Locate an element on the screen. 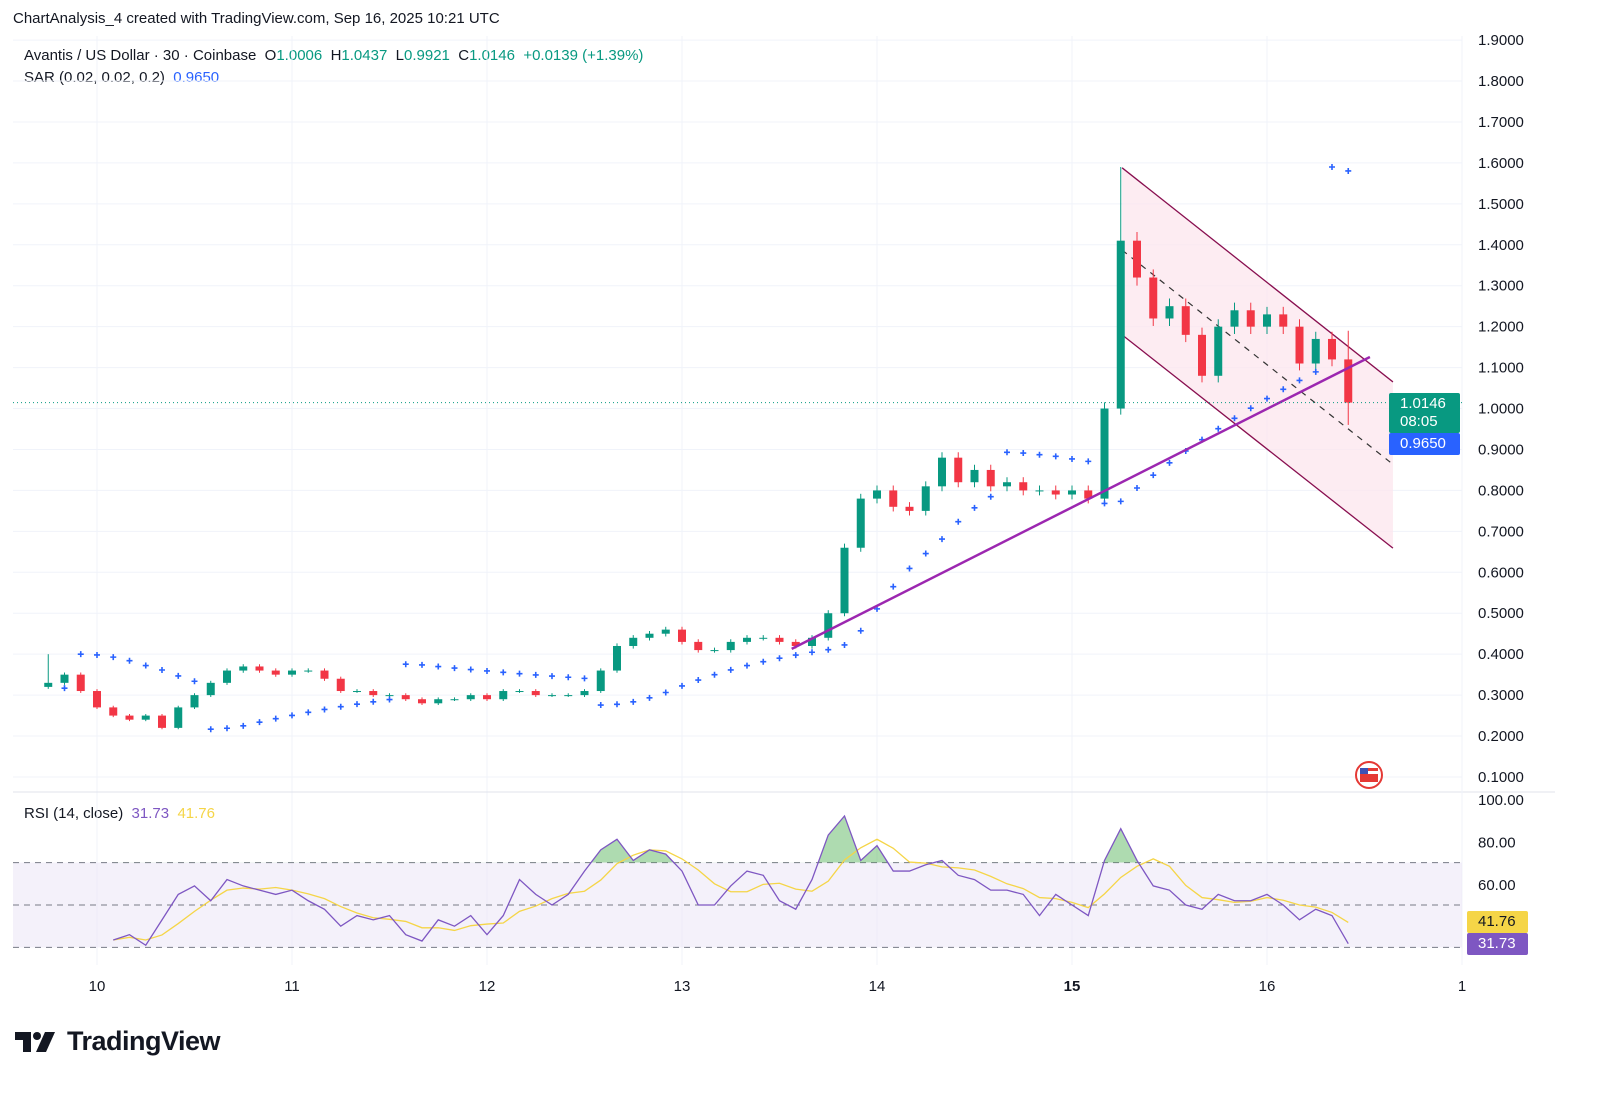 This screenshot has height=1103, width=1600. change-value: +0.0139 (+1.39%) is located at coordinates (583, 55).